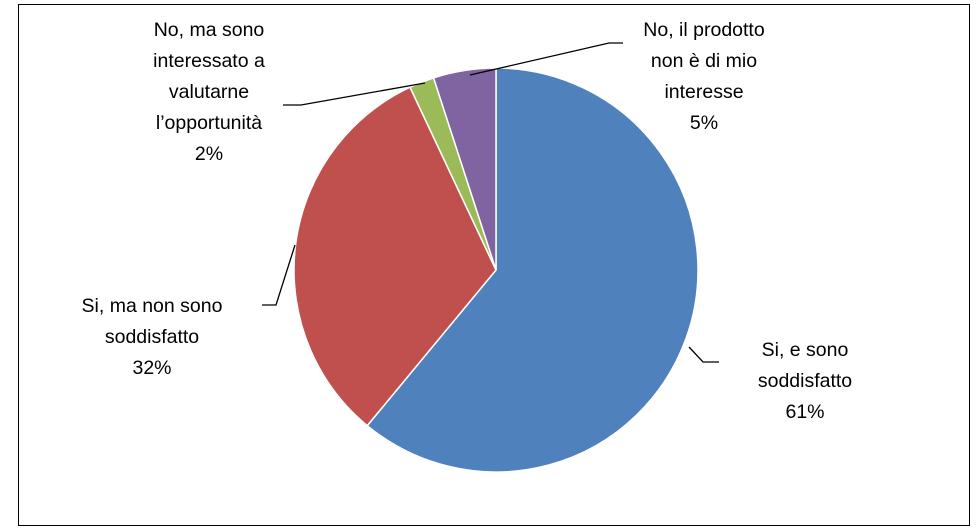  I want to click on leader-no-interesse, so click(546, 59).